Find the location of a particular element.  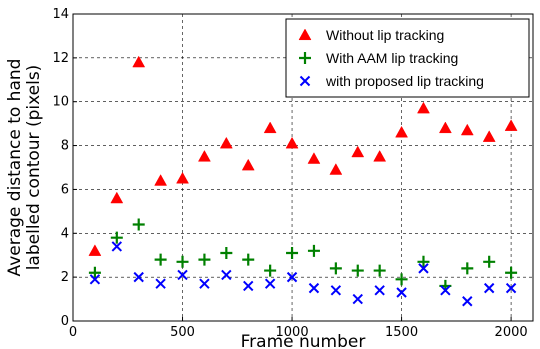

legend-box is located at coordinates (407, 58).